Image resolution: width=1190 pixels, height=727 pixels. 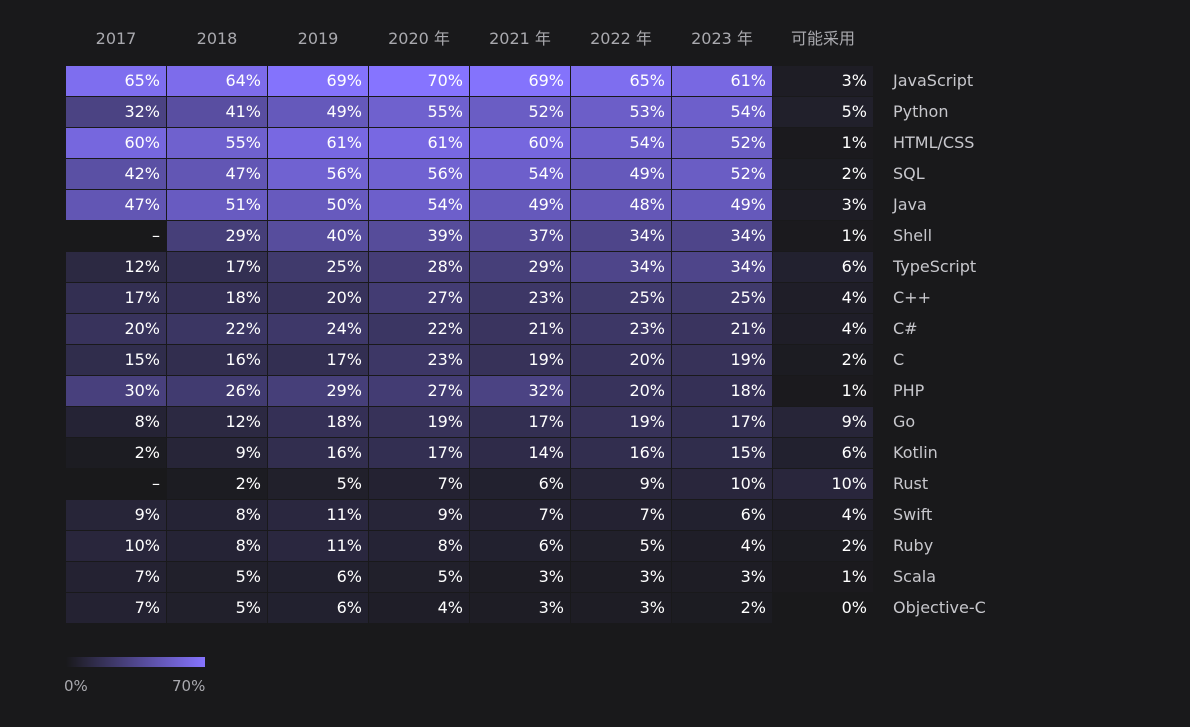 What do you see at coordinates (911, 483) in the screenshot?
I see `row-label: Rust` at bounding box center [911, 483].